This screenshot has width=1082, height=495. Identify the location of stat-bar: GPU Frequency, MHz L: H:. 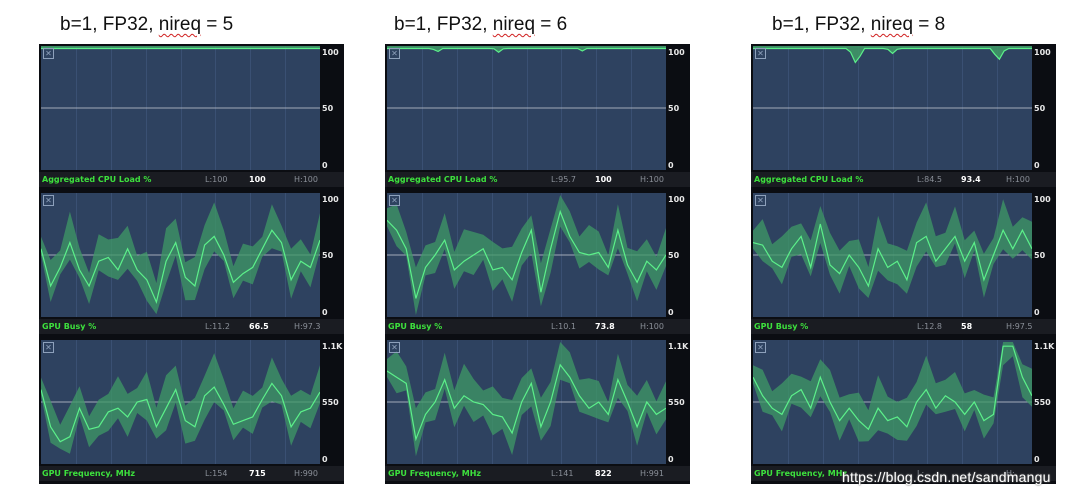
(903, 473).